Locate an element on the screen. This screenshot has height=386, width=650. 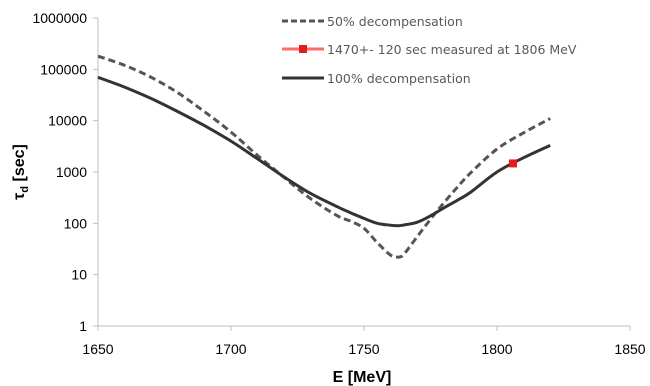
measured-point-marker is located at coordinates (512, 163).